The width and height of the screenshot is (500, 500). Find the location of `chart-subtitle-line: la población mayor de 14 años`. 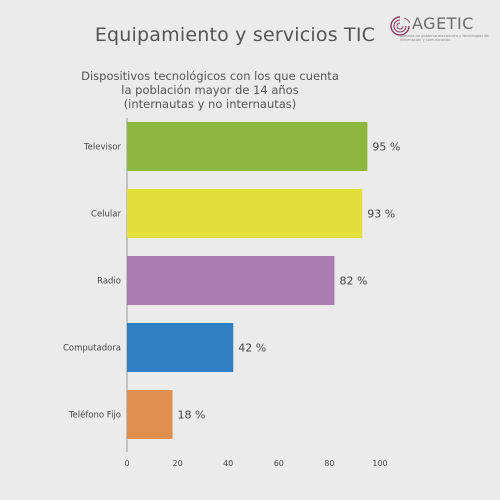

chart-subtitle-line: la población mayor de 14 años is located at coordinates (210, 90).